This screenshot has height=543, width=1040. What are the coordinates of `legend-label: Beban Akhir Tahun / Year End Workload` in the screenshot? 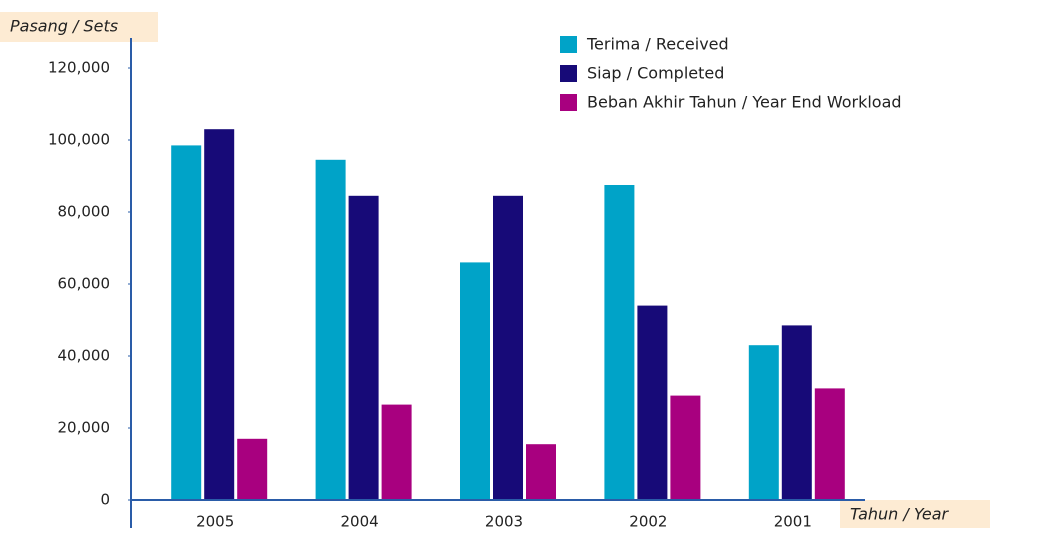 It's located at (744, 102).